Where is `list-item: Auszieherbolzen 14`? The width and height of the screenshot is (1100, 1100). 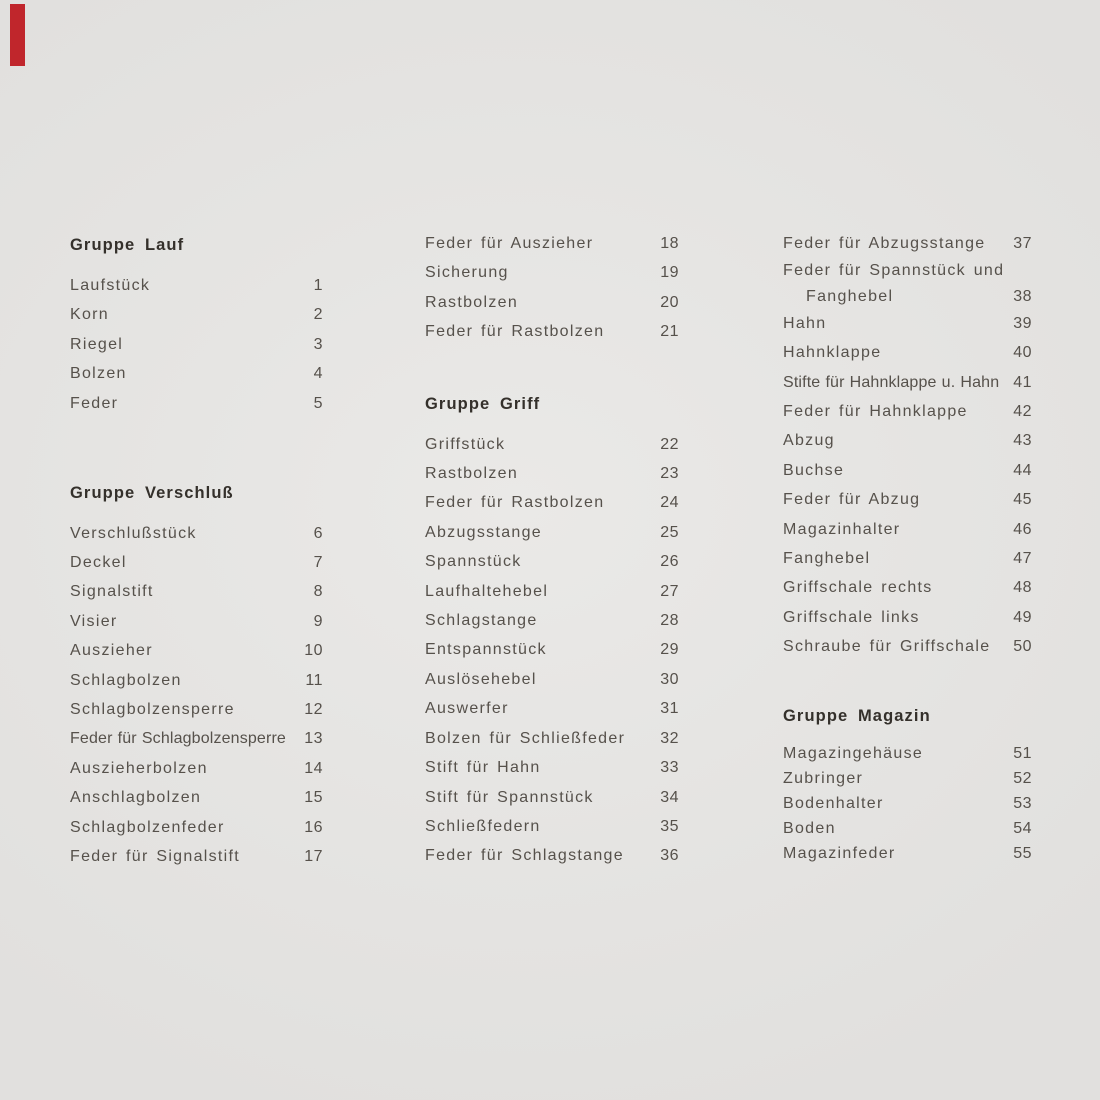 list-item: Auszieherbolzen 14 is located at coordinates (196, 768).